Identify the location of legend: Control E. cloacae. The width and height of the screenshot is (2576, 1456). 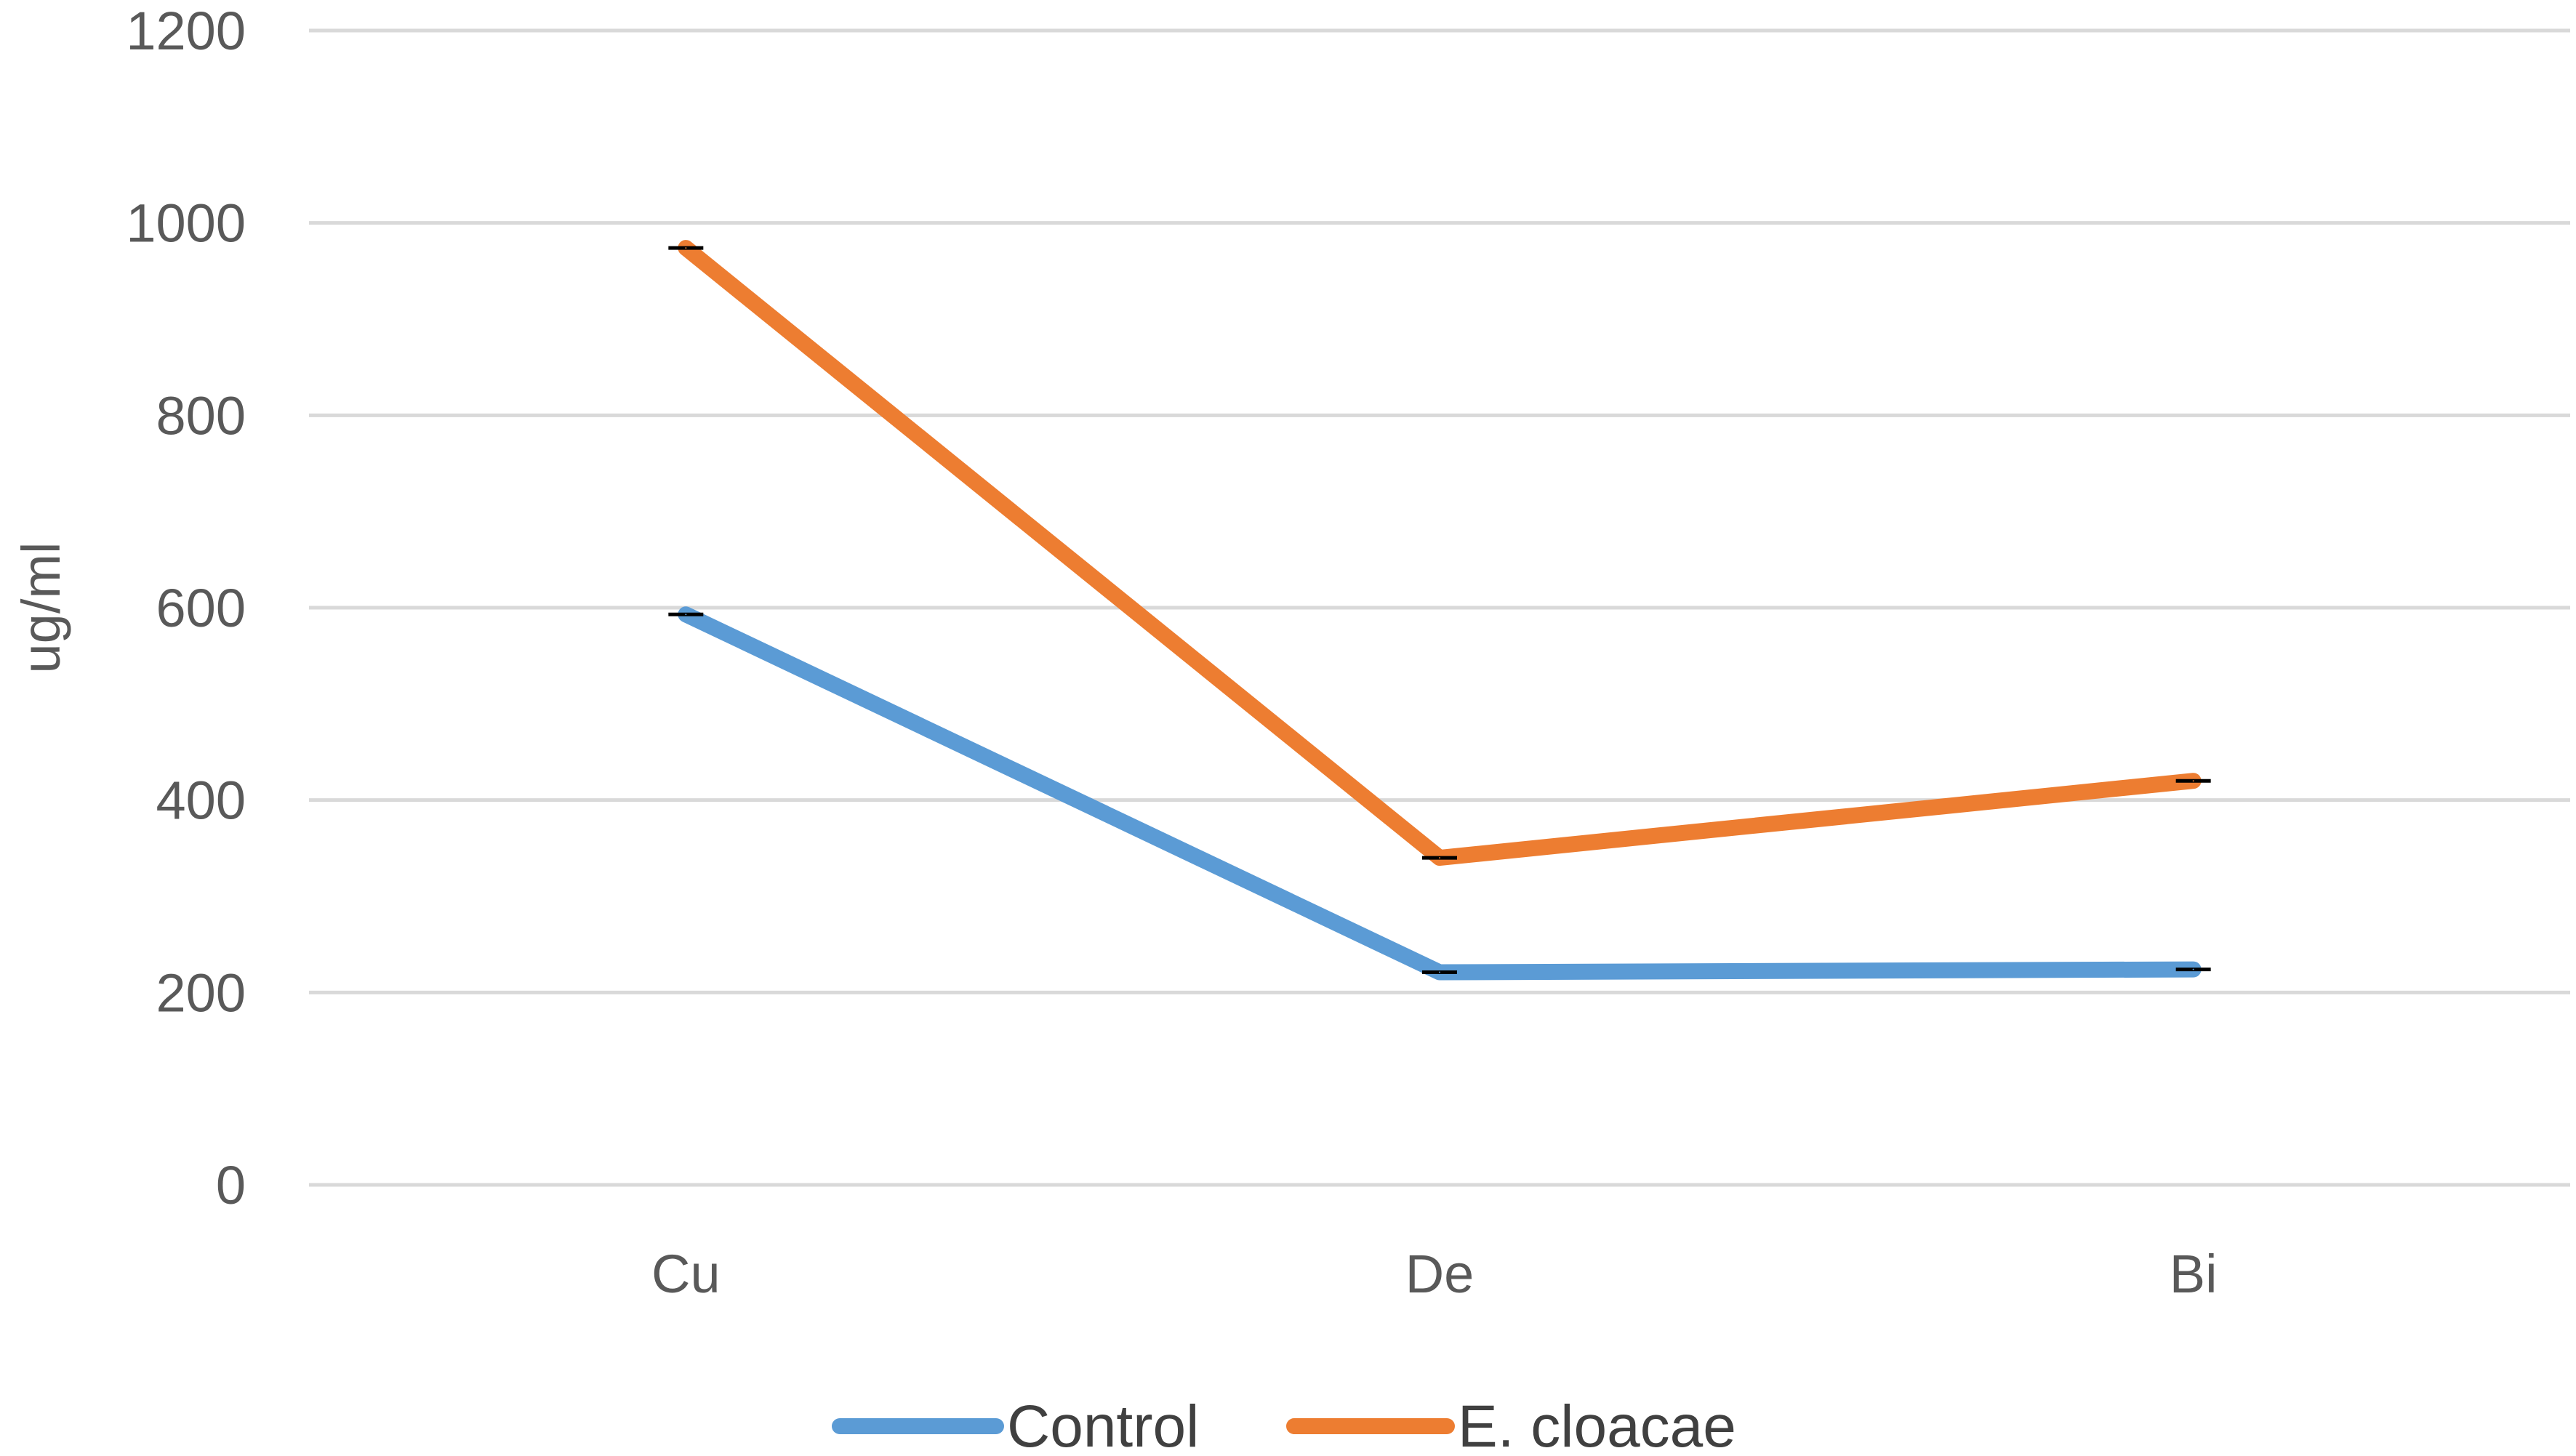
(1284, 1424).